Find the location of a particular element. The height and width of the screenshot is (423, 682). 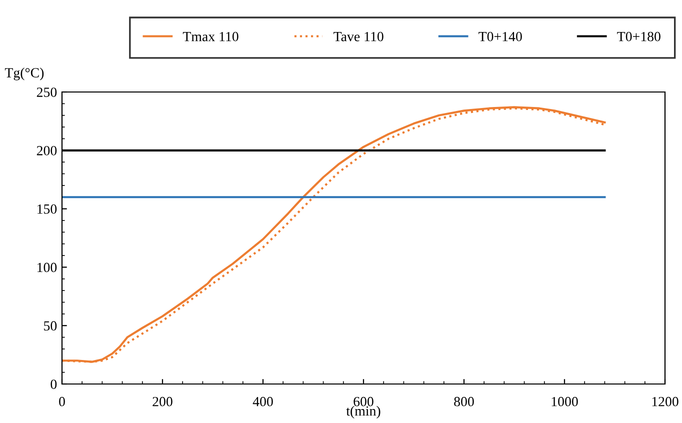

x-tick-label: 400 is located at coordinates (262, 401).